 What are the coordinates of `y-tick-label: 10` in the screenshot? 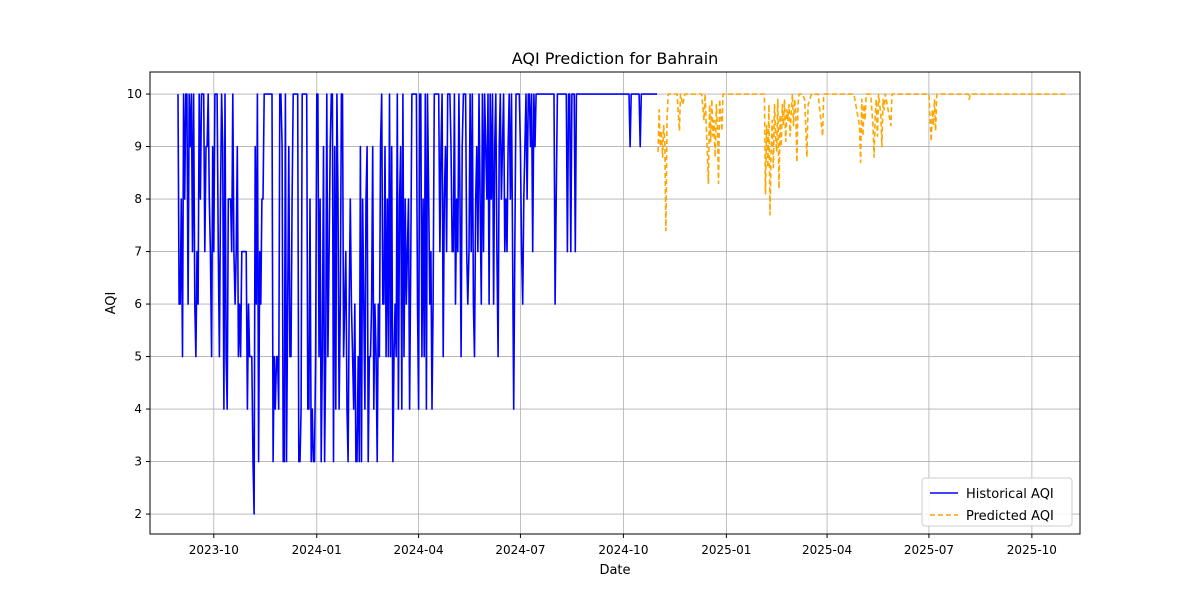 It's located at (134, 94).